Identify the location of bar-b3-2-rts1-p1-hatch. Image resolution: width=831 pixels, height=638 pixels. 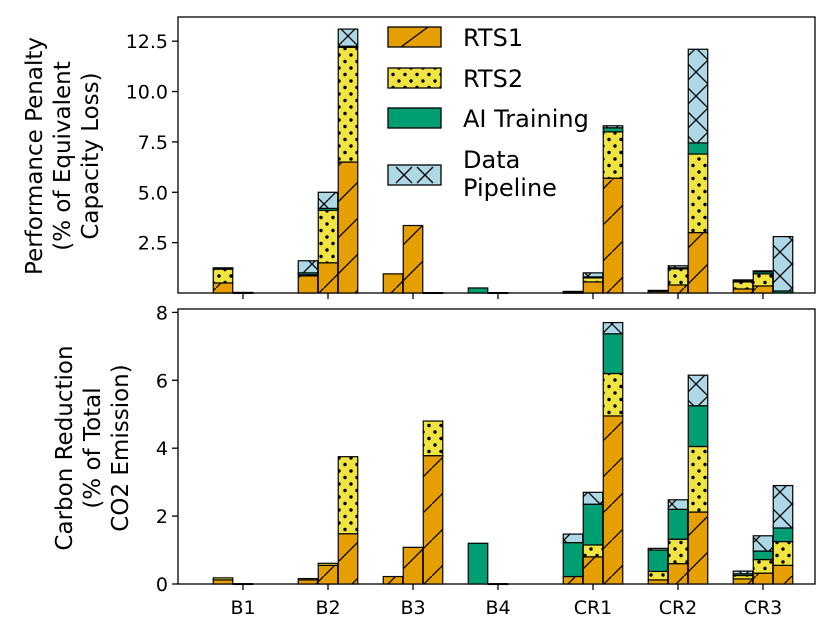
(413, 259).